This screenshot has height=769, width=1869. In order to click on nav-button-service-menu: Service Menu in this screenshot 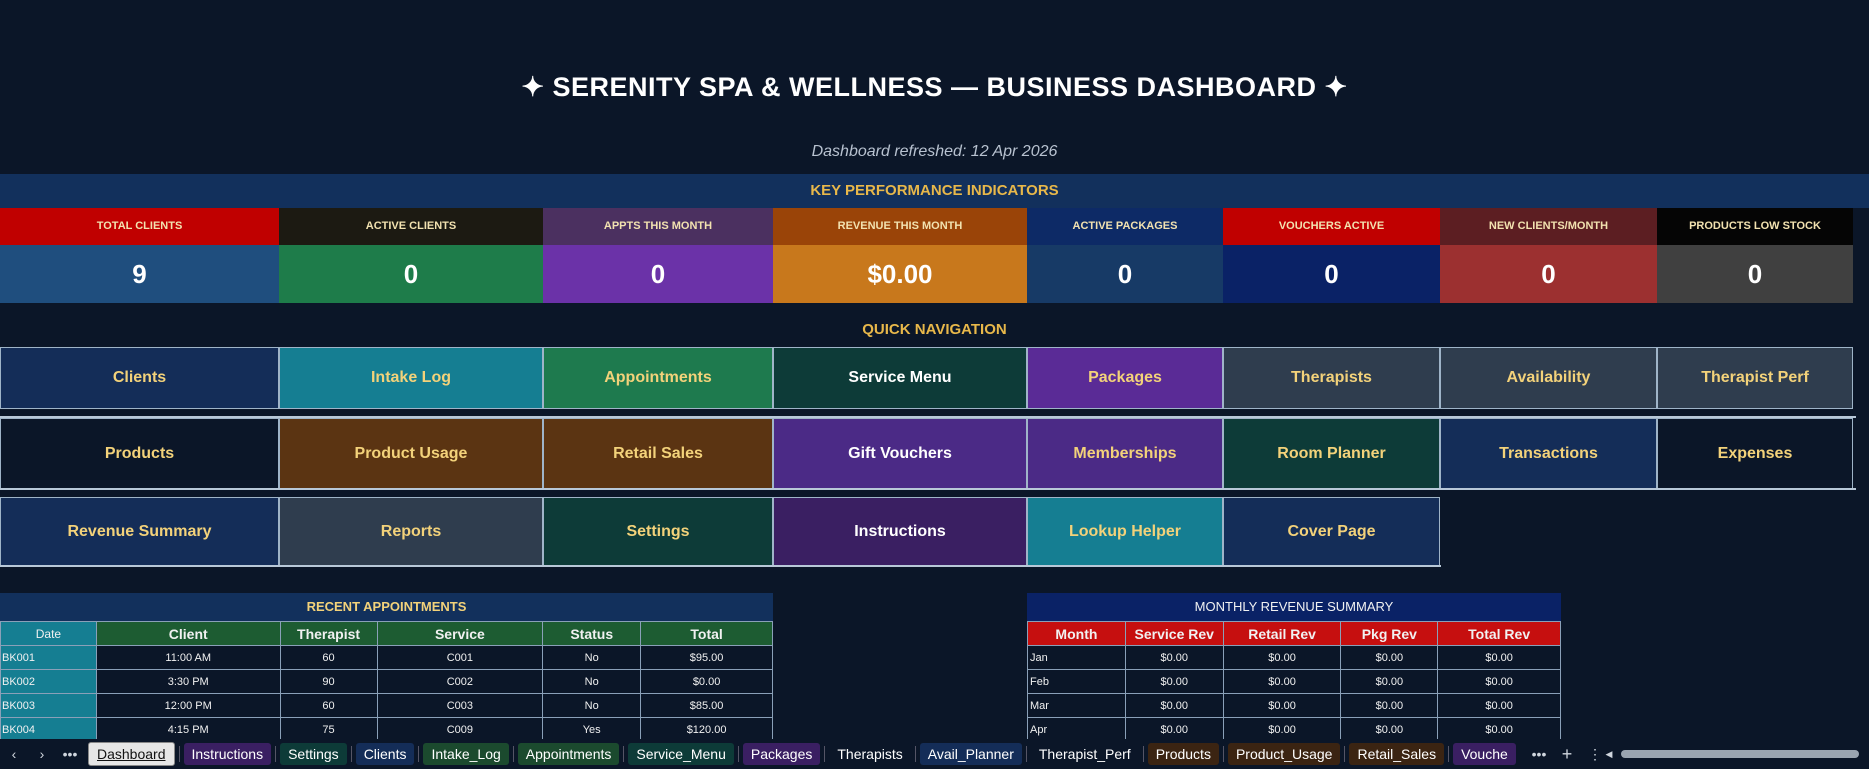, I will do `click(900, 378)`.